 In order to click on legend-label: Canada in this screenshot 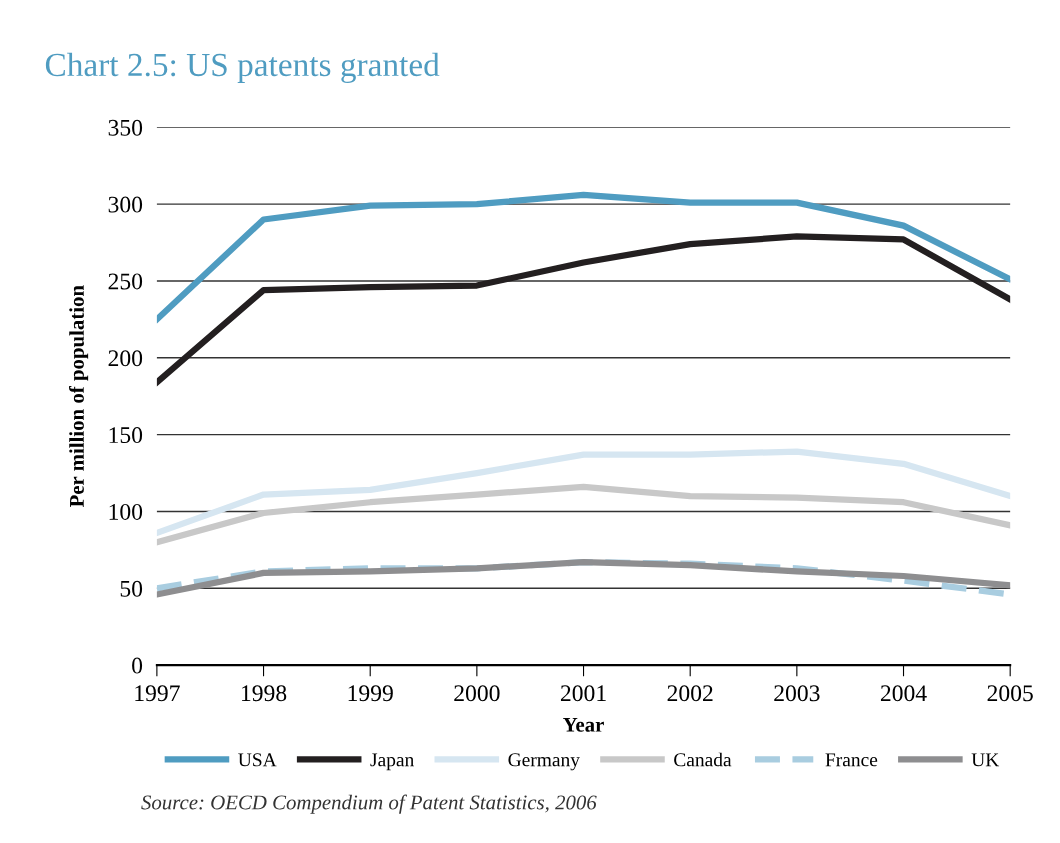, I will do `click(703, 759)`.